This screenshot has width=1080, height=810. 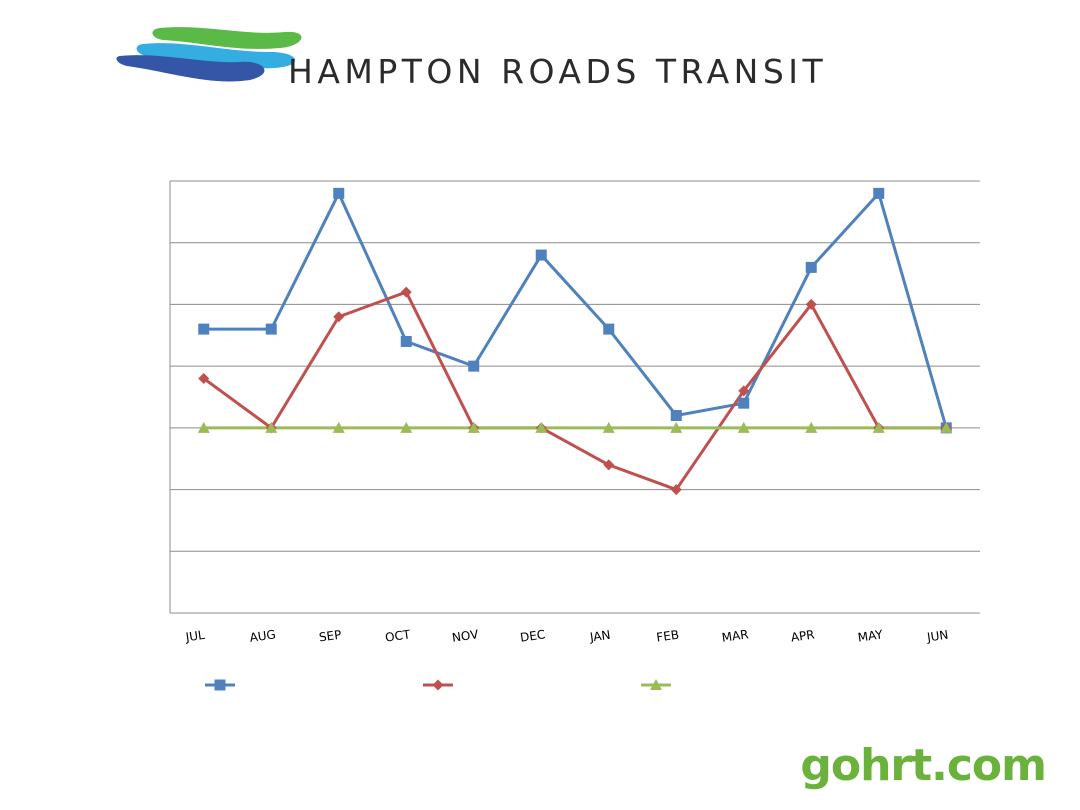 I want to click on logo-wave-green, so click(x=227, y=38).